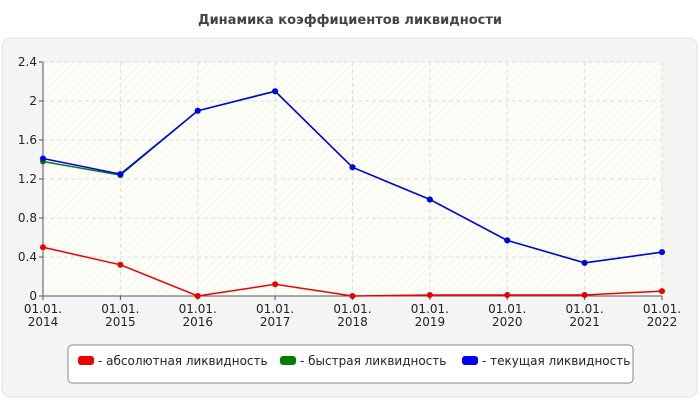  Describe the element at coordinates (430, 315) in the screenshot. I see `x-tick-label: 01.01. 2019` at that location.